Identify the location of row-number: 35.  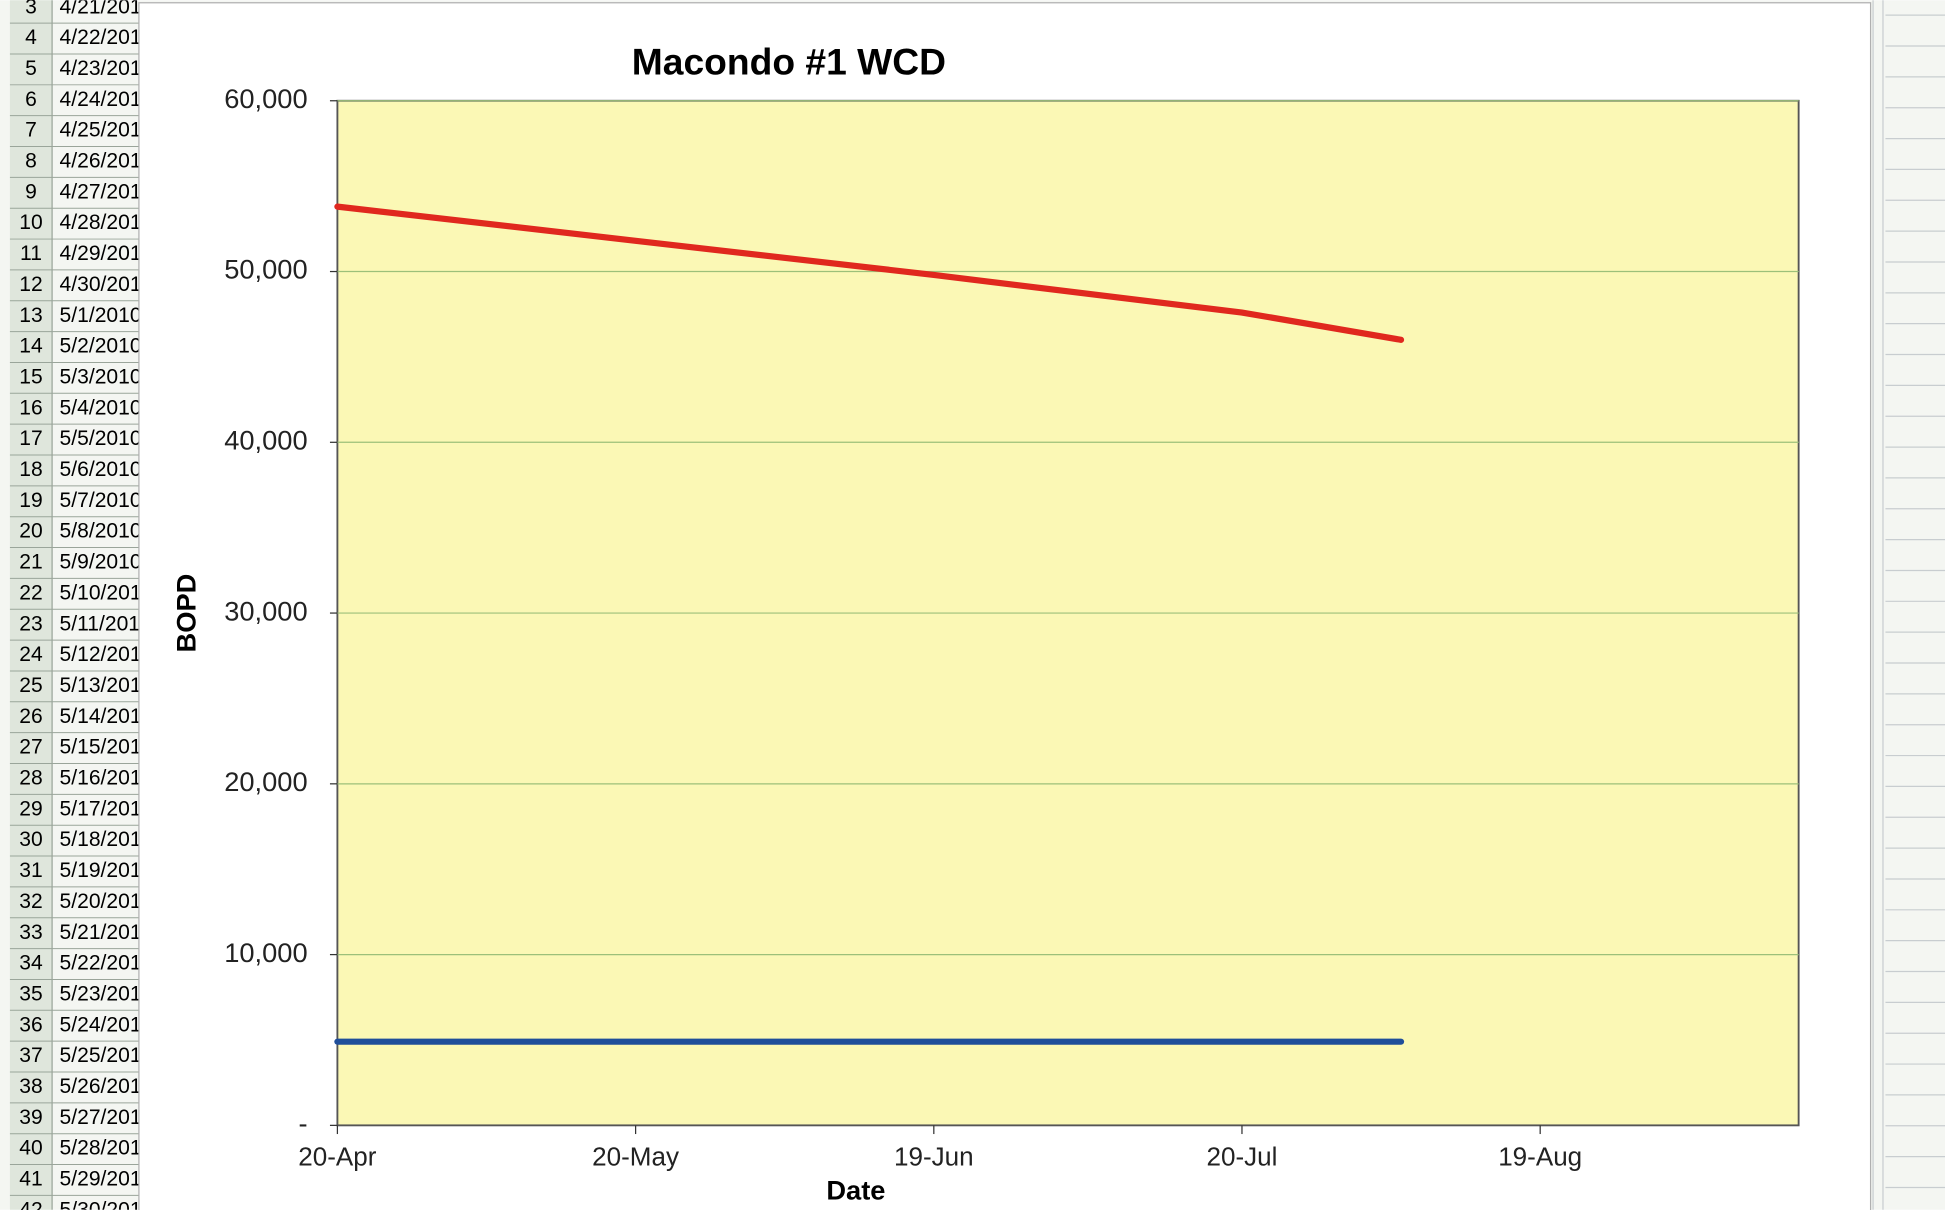
(30, 993).